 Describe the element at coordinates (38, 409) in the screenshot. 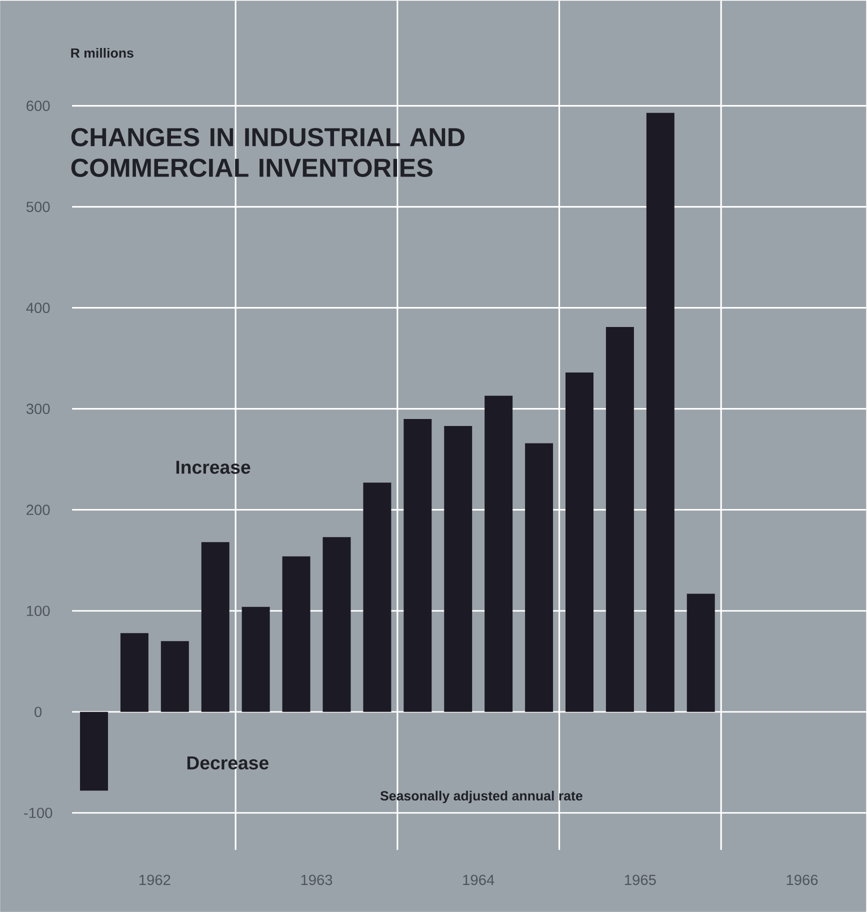

I see `y-tick-label: 300` at that location.